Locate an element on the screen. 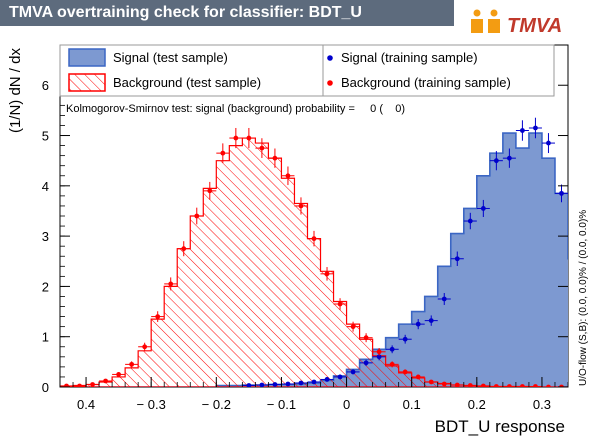 Image resolution: width=596 pixels, height=440 pixels. legend-label-signal-test: Signal (test sample) is located at coordinates (170, 57).